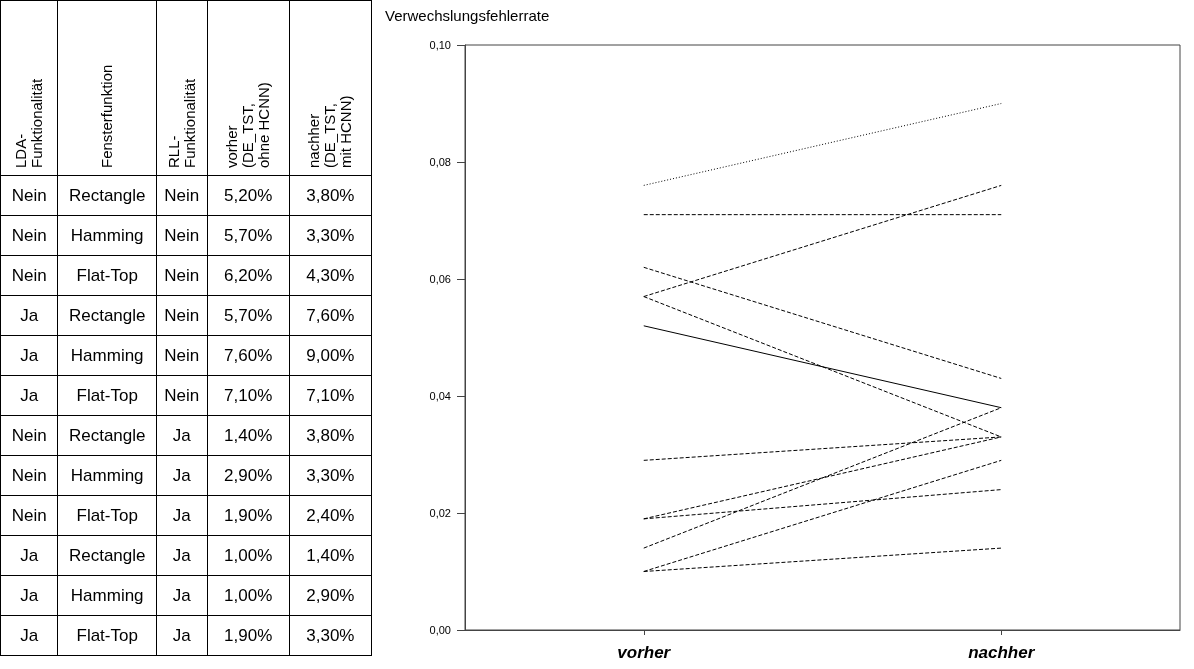 The height and width of the screenshot is (669, 1194). Describe the element at coordinates (248, 275) in the screenshot. I see `text: 6,20%` at that location.